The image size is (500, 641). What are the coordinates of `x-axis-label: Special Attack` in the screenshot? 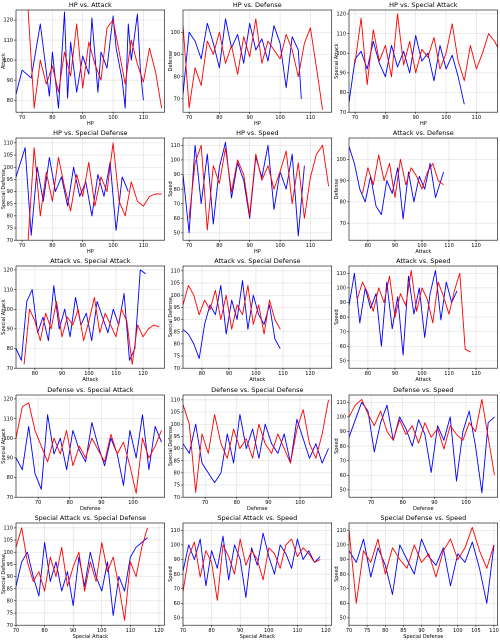 It's located at (257, 637).